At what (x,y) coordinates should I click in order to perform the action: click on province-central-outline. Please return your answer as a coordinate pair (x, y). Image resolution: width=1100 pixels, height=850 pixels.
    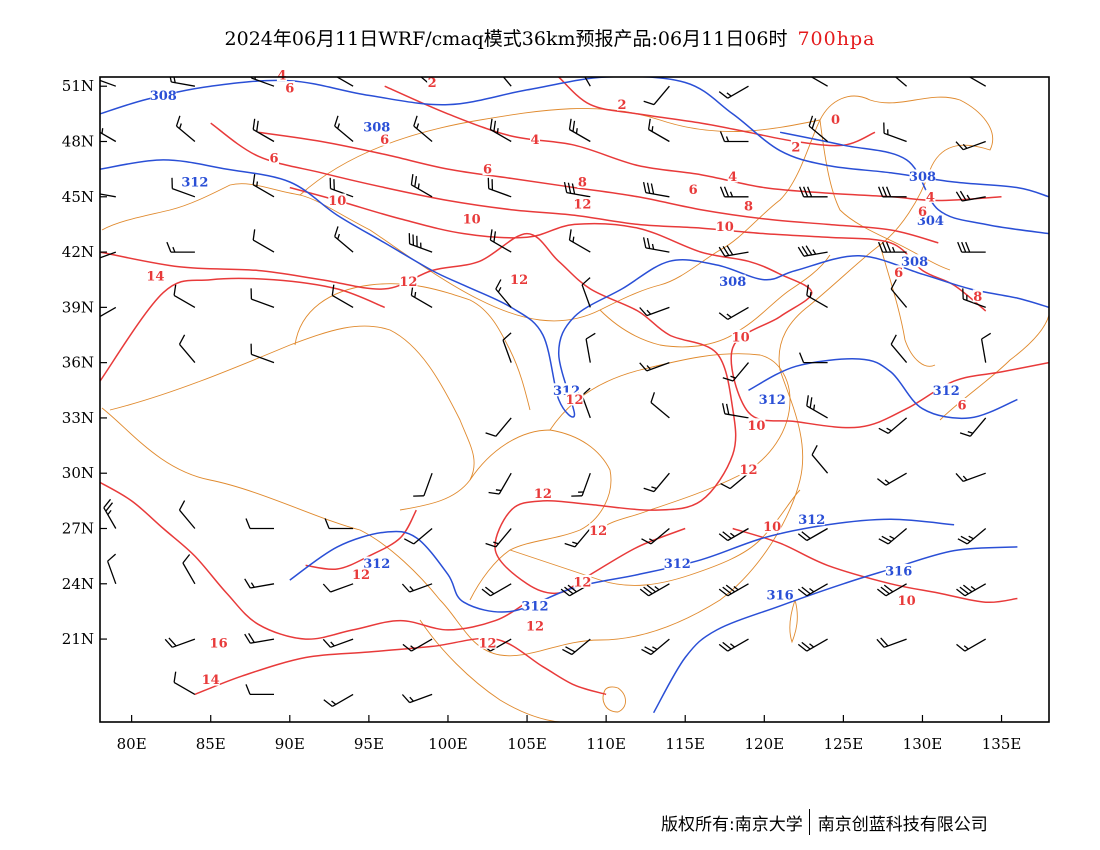
    Looking at the image, I should click on (670, 442).